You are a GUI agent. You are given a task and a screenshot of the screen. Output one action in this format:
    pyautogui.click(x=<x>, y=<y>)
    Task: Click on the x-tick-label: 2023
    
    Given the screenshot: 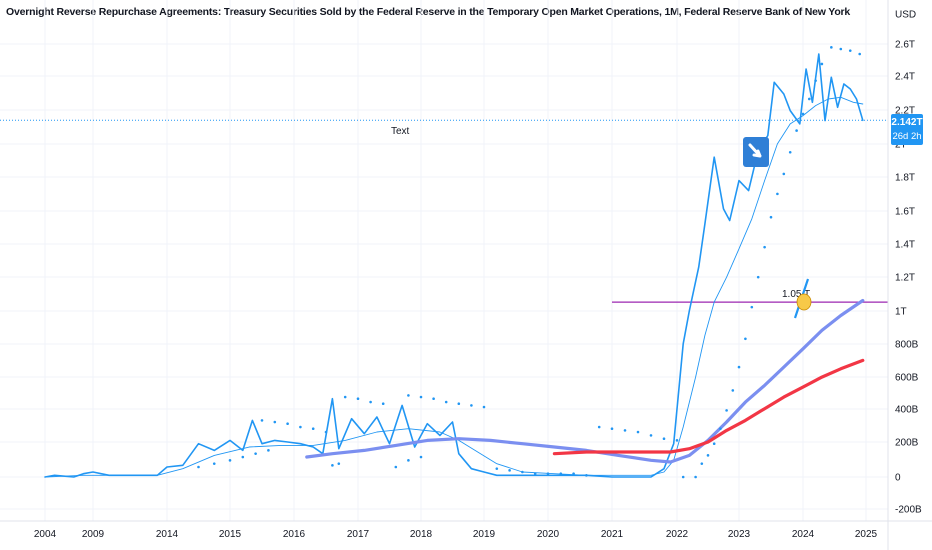 What is the action you would take?
    pyautogui.click(x=739, y=534)
    